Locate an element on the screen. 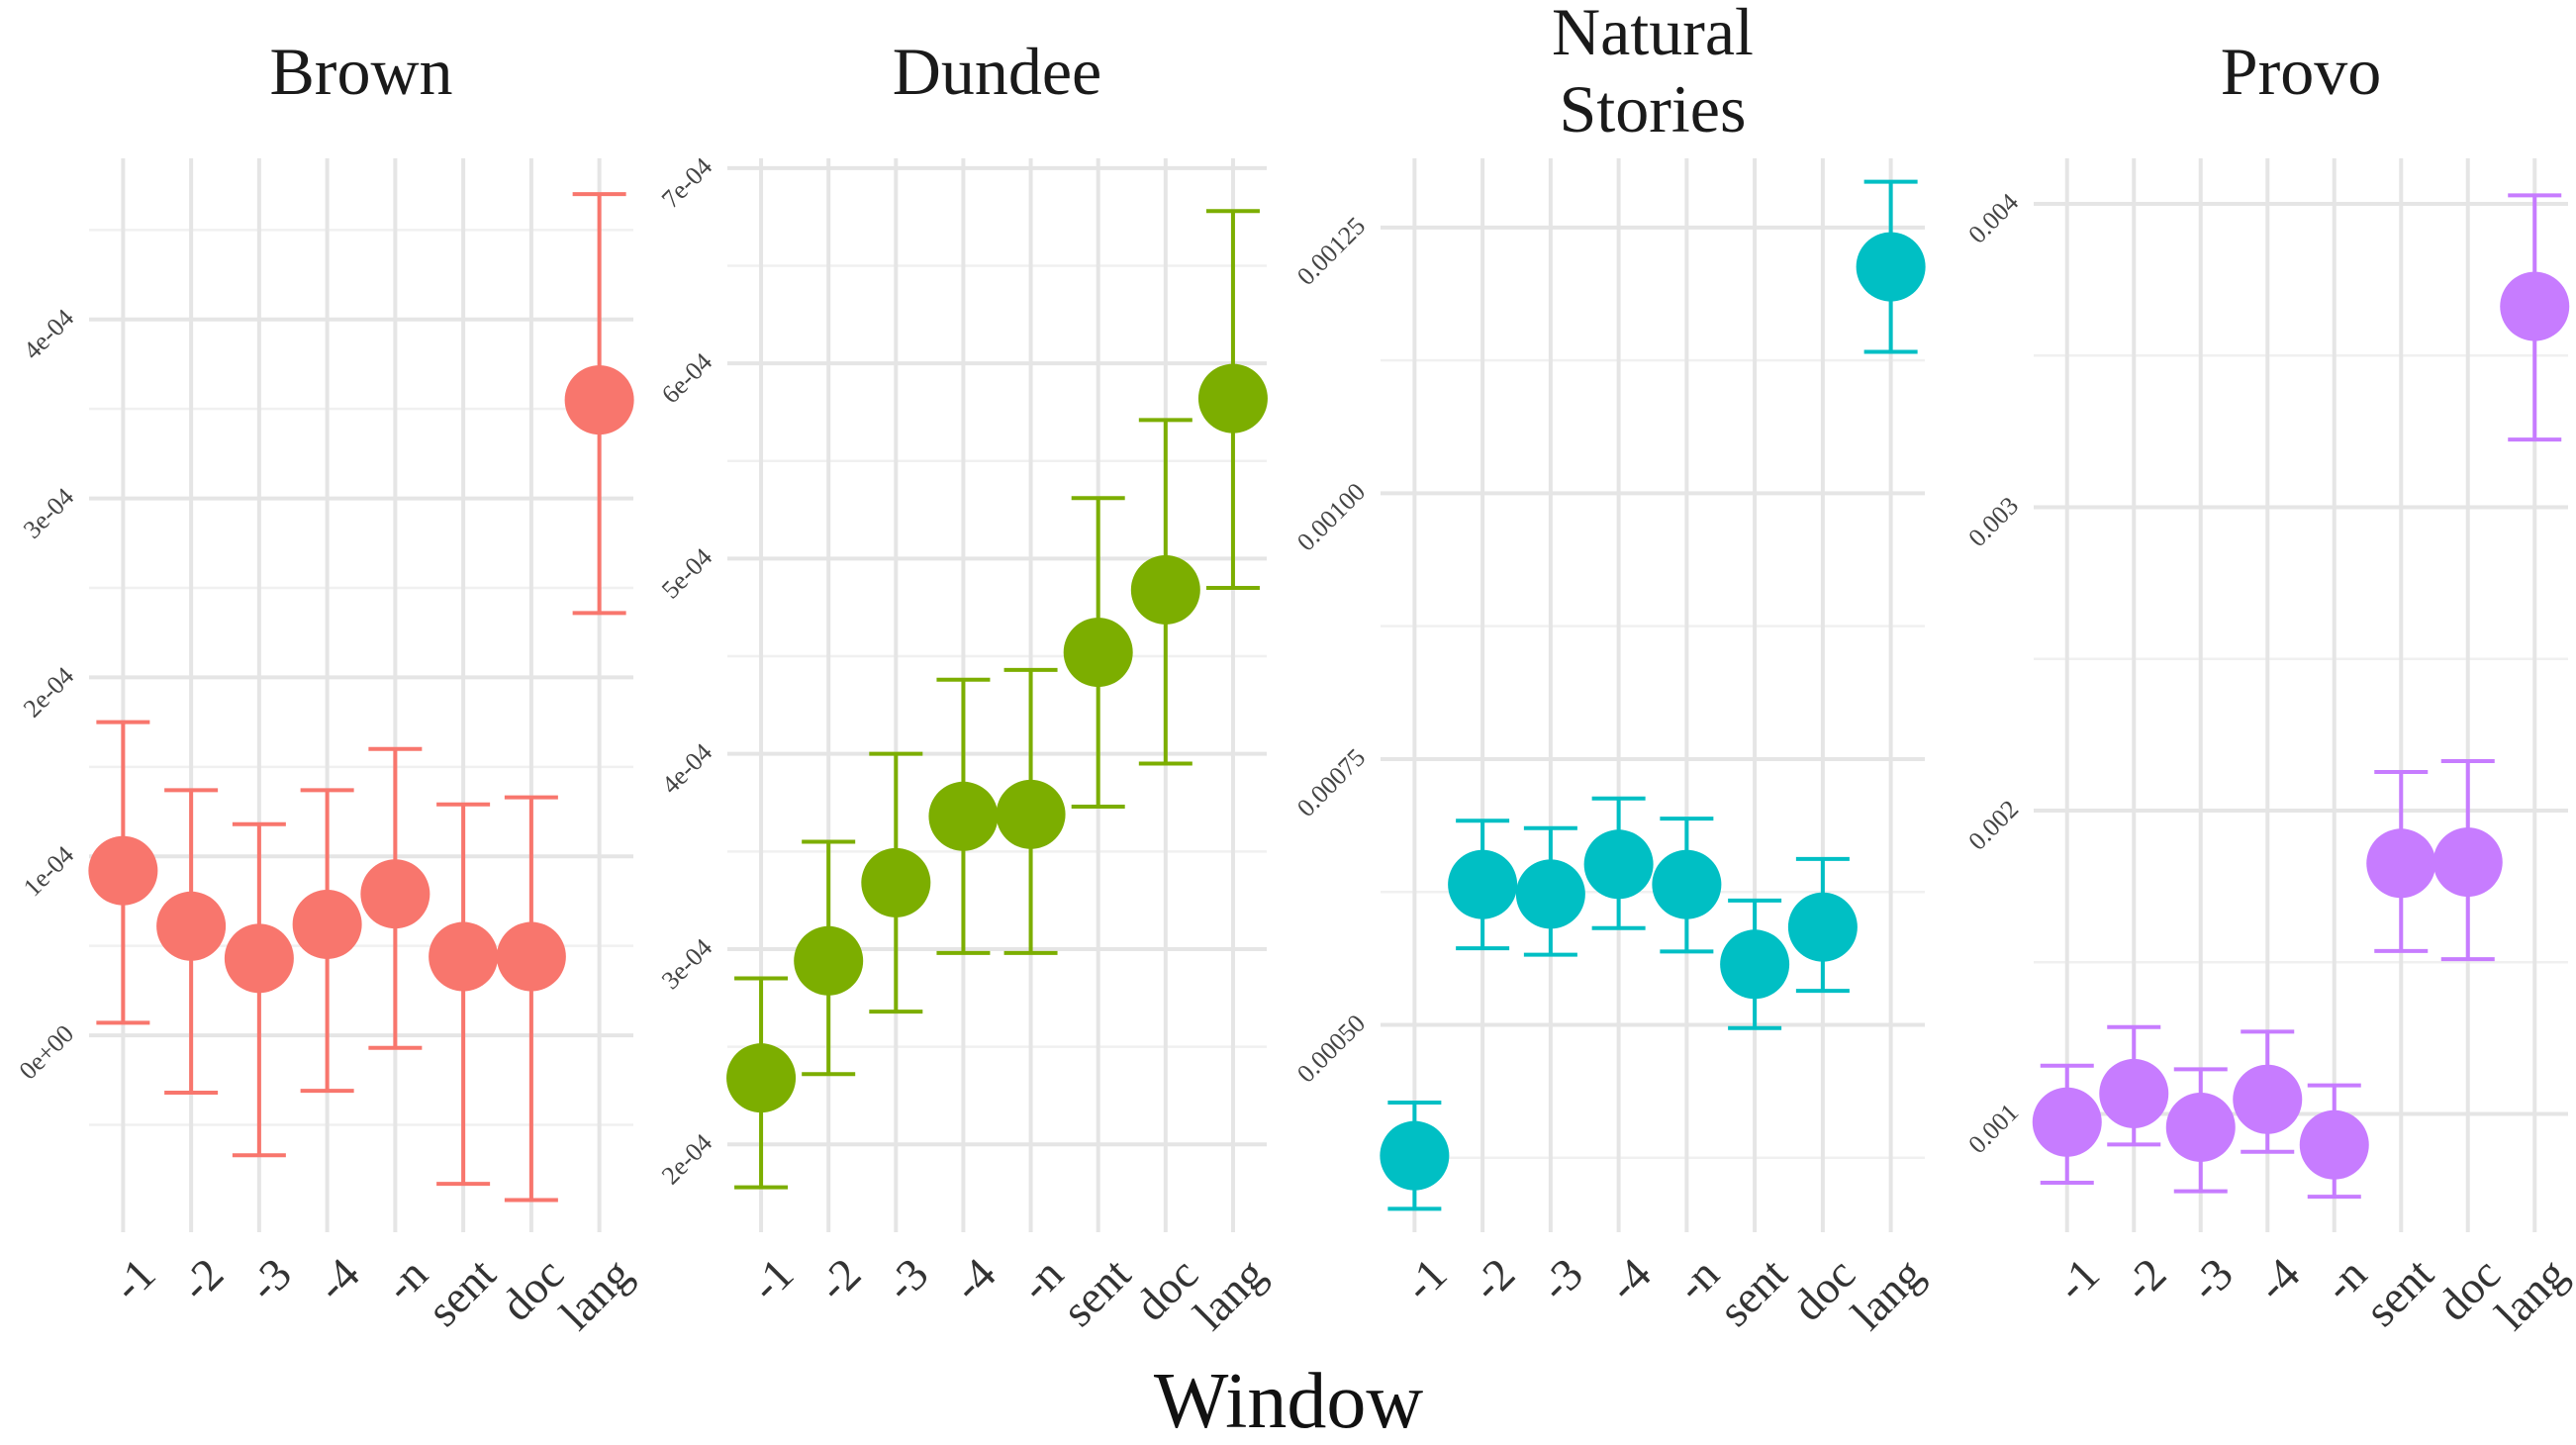 The image size is (2576, 1445). y-tick-label: 7e-04 is located at coordinates (686, 183).